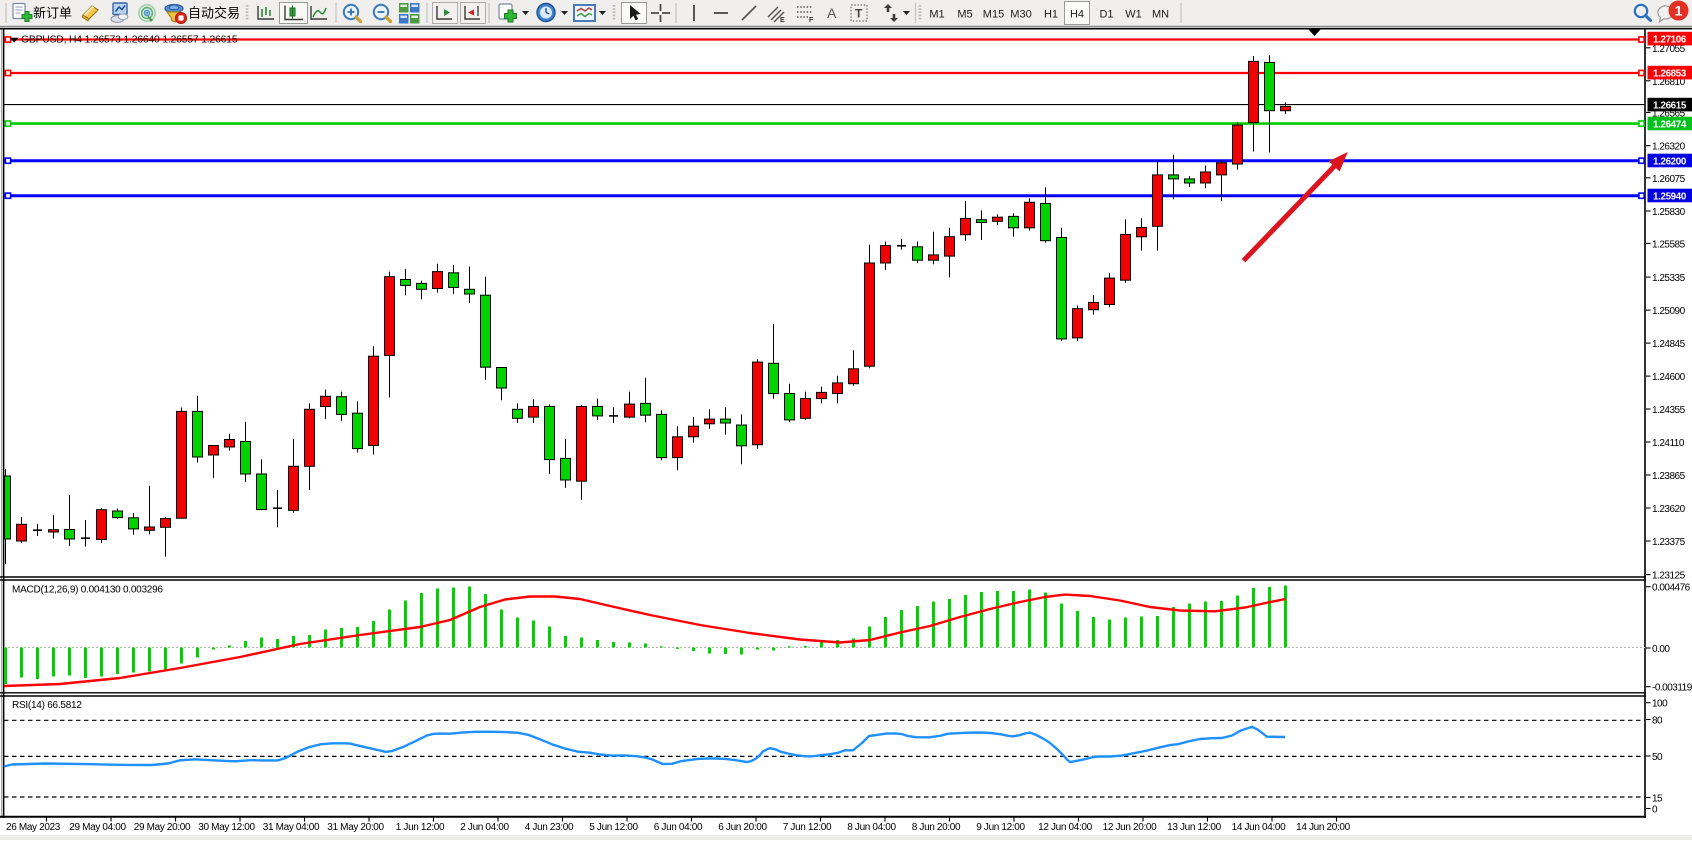 The width and height of the screenshot is (1692, 845). What do you see at coordinates (291, 827) in the screenshot?
I see `svg-text: 31 May 04:00` at bounding box center [291, 827].